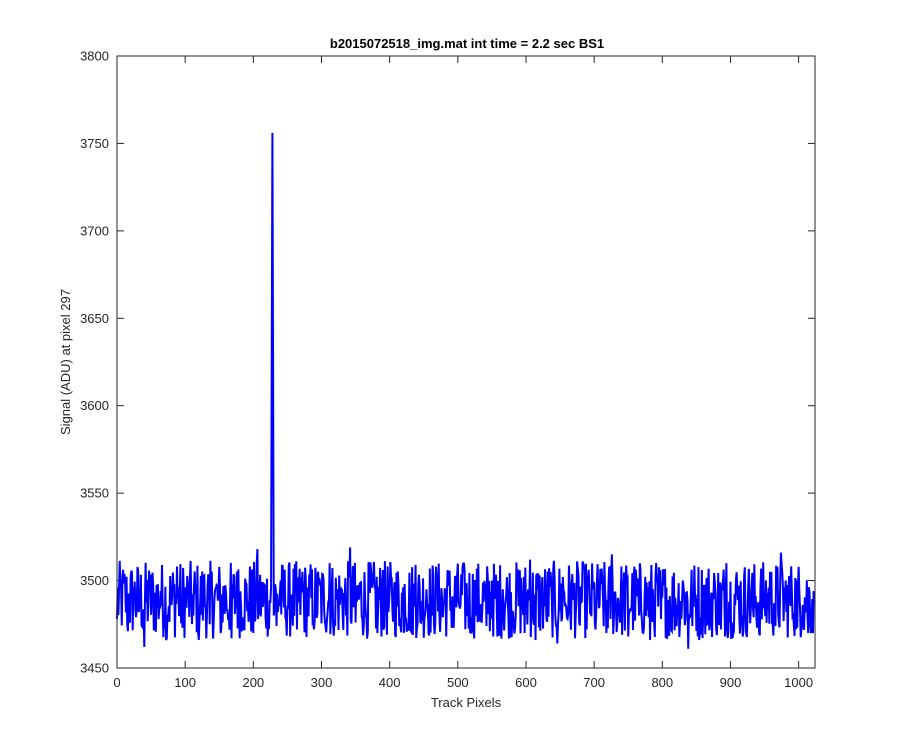 The image size is (900, 755). Describe the element at coordinates (798, 682) in the screenshot. I see `x-tick-label: 1000` at that location.